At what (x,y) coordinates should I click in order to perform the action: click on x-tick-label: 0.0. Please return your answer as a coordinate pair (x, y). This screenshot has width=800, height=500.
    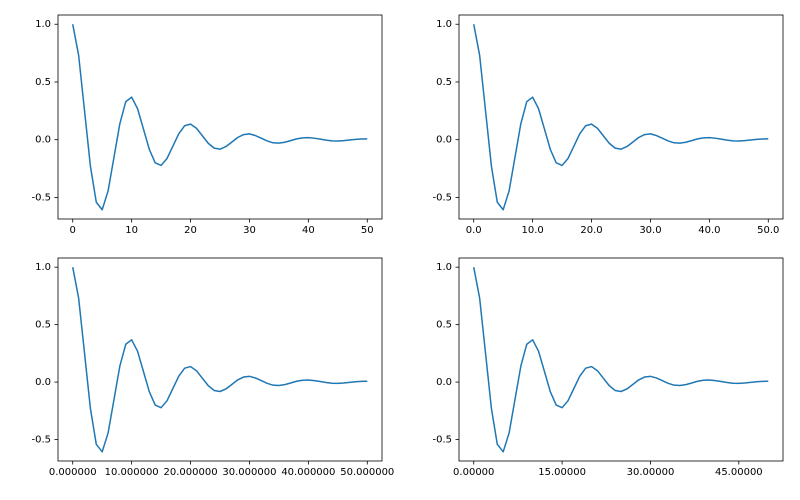
    Looking at the image, I should click on (474, 230).